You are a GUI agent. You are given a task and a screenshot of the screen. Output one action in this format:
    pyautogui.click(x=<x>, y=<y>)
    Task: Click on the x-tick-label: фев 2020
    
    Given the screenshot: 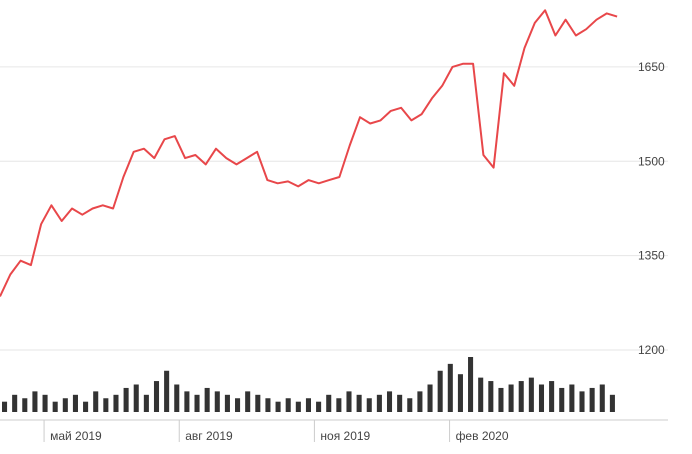 What is the action you would take?
    pyautogui.click(x=482, y=436)
    